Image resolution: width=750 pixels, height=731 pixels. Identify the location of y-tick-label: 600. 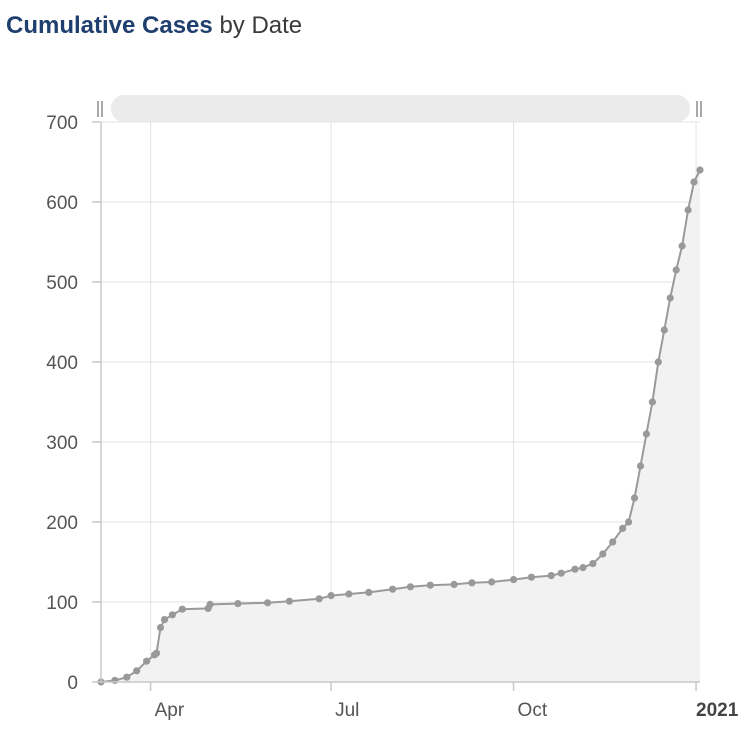
(62, 203).